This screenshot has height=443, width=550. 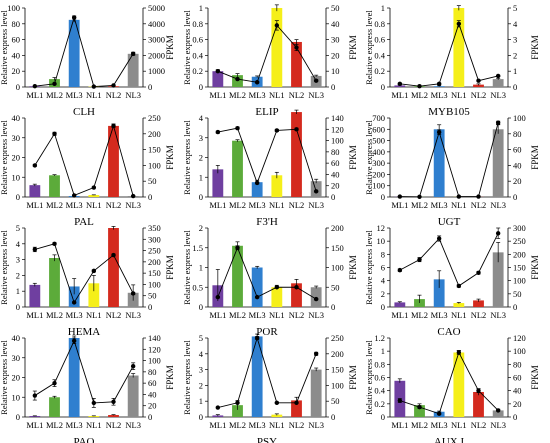 I want to click on chart-title: CAO, so click(x=448, y=332).